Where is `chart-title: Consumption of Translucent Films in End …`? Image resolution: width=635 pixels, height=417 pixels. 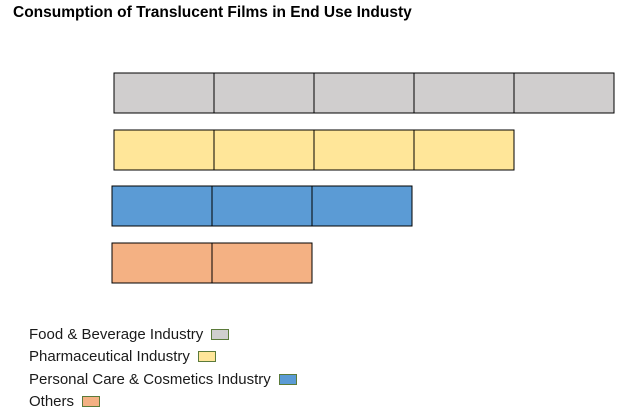
chart-title: Consumption of Translucent Films in End … is located at coordinates (212, 12).